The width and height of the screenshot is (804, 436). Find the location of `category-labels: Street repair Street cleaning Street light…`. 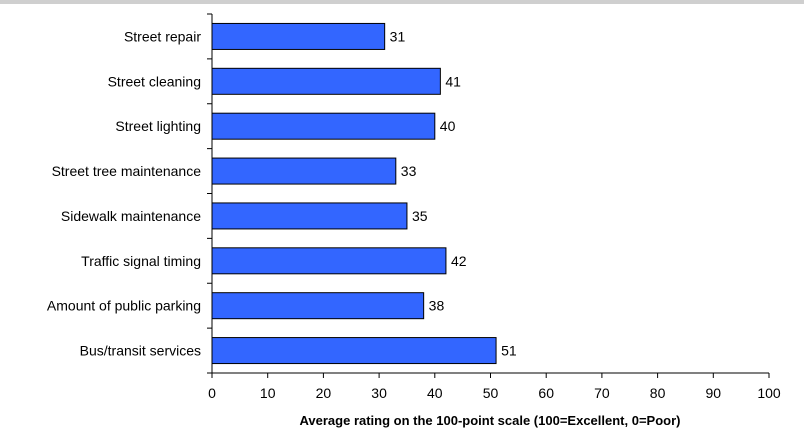

category-labels: Street repair Street cleaning Street light… is located at coordinates (124, 193).